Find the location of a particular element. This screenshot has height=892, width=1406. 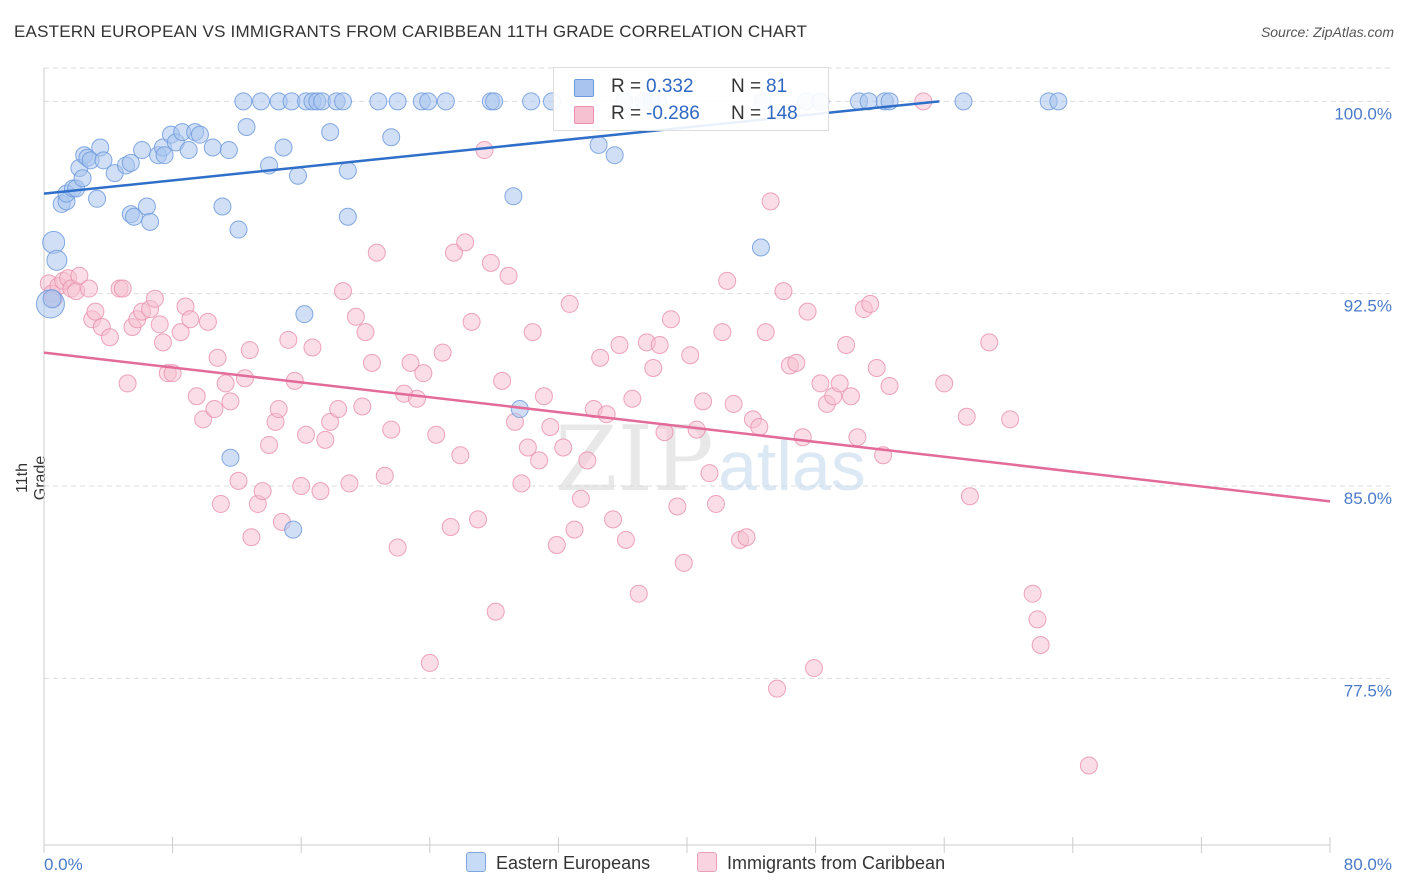

legend-label: Immigrants from Caribbean is located at coordinates (836, 863).